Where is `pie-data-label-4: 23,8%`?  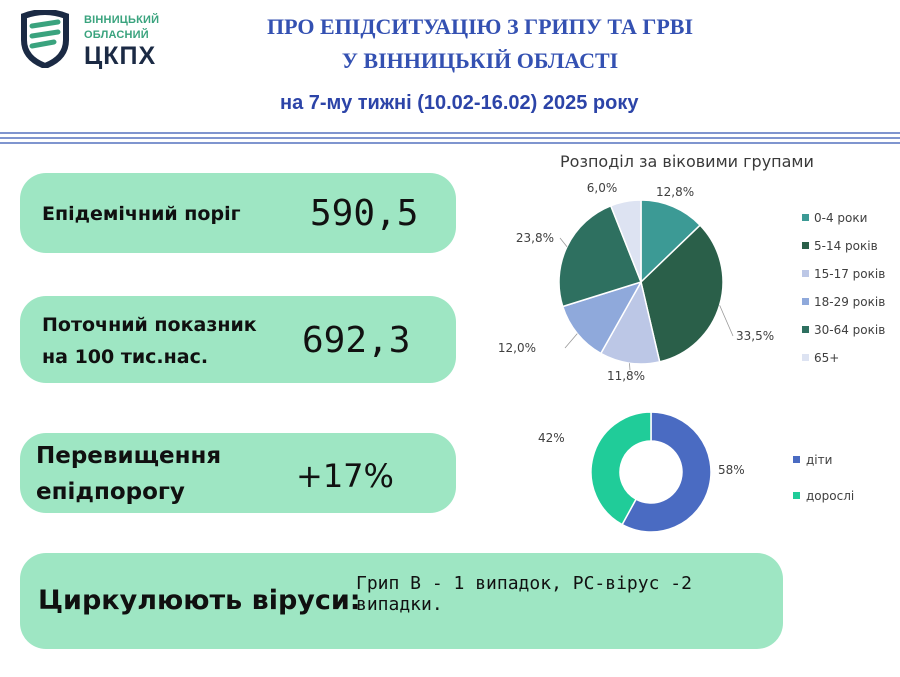
pie-data-label-4: 23,8% is located at coordinates (535, 238).